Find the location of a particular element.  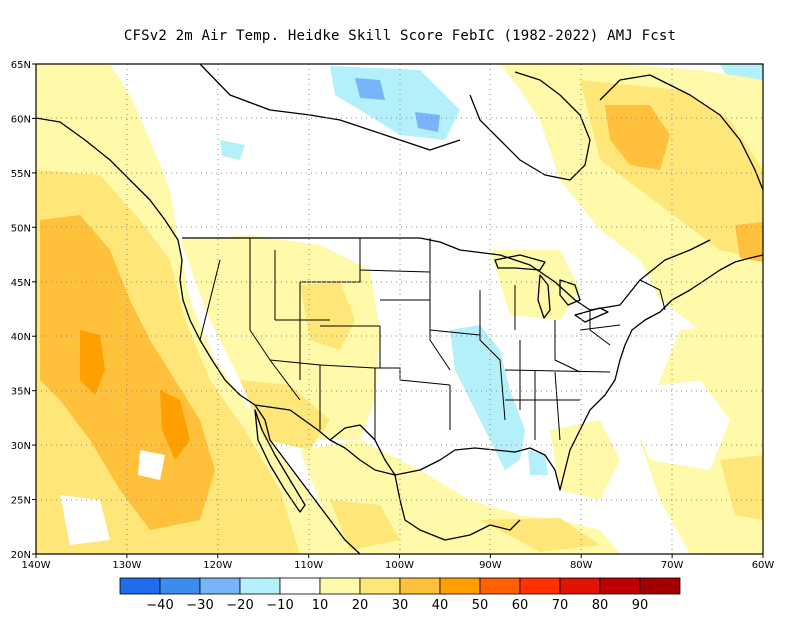

rockies-yellow is located at coordinates (327, 316).